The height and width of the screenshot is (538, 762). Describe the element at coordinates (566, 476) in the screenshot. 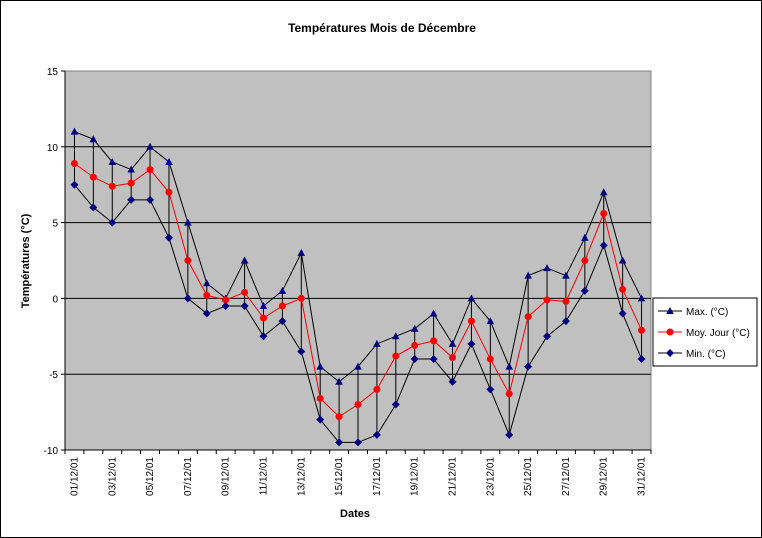

I see `x-tick-label: 27/12/01` at that location.